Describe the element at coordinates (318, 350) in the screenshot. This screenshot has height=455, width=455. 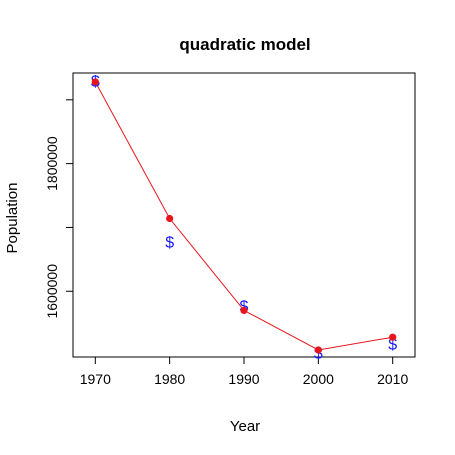
I see `fitted-point-2000` at that location.